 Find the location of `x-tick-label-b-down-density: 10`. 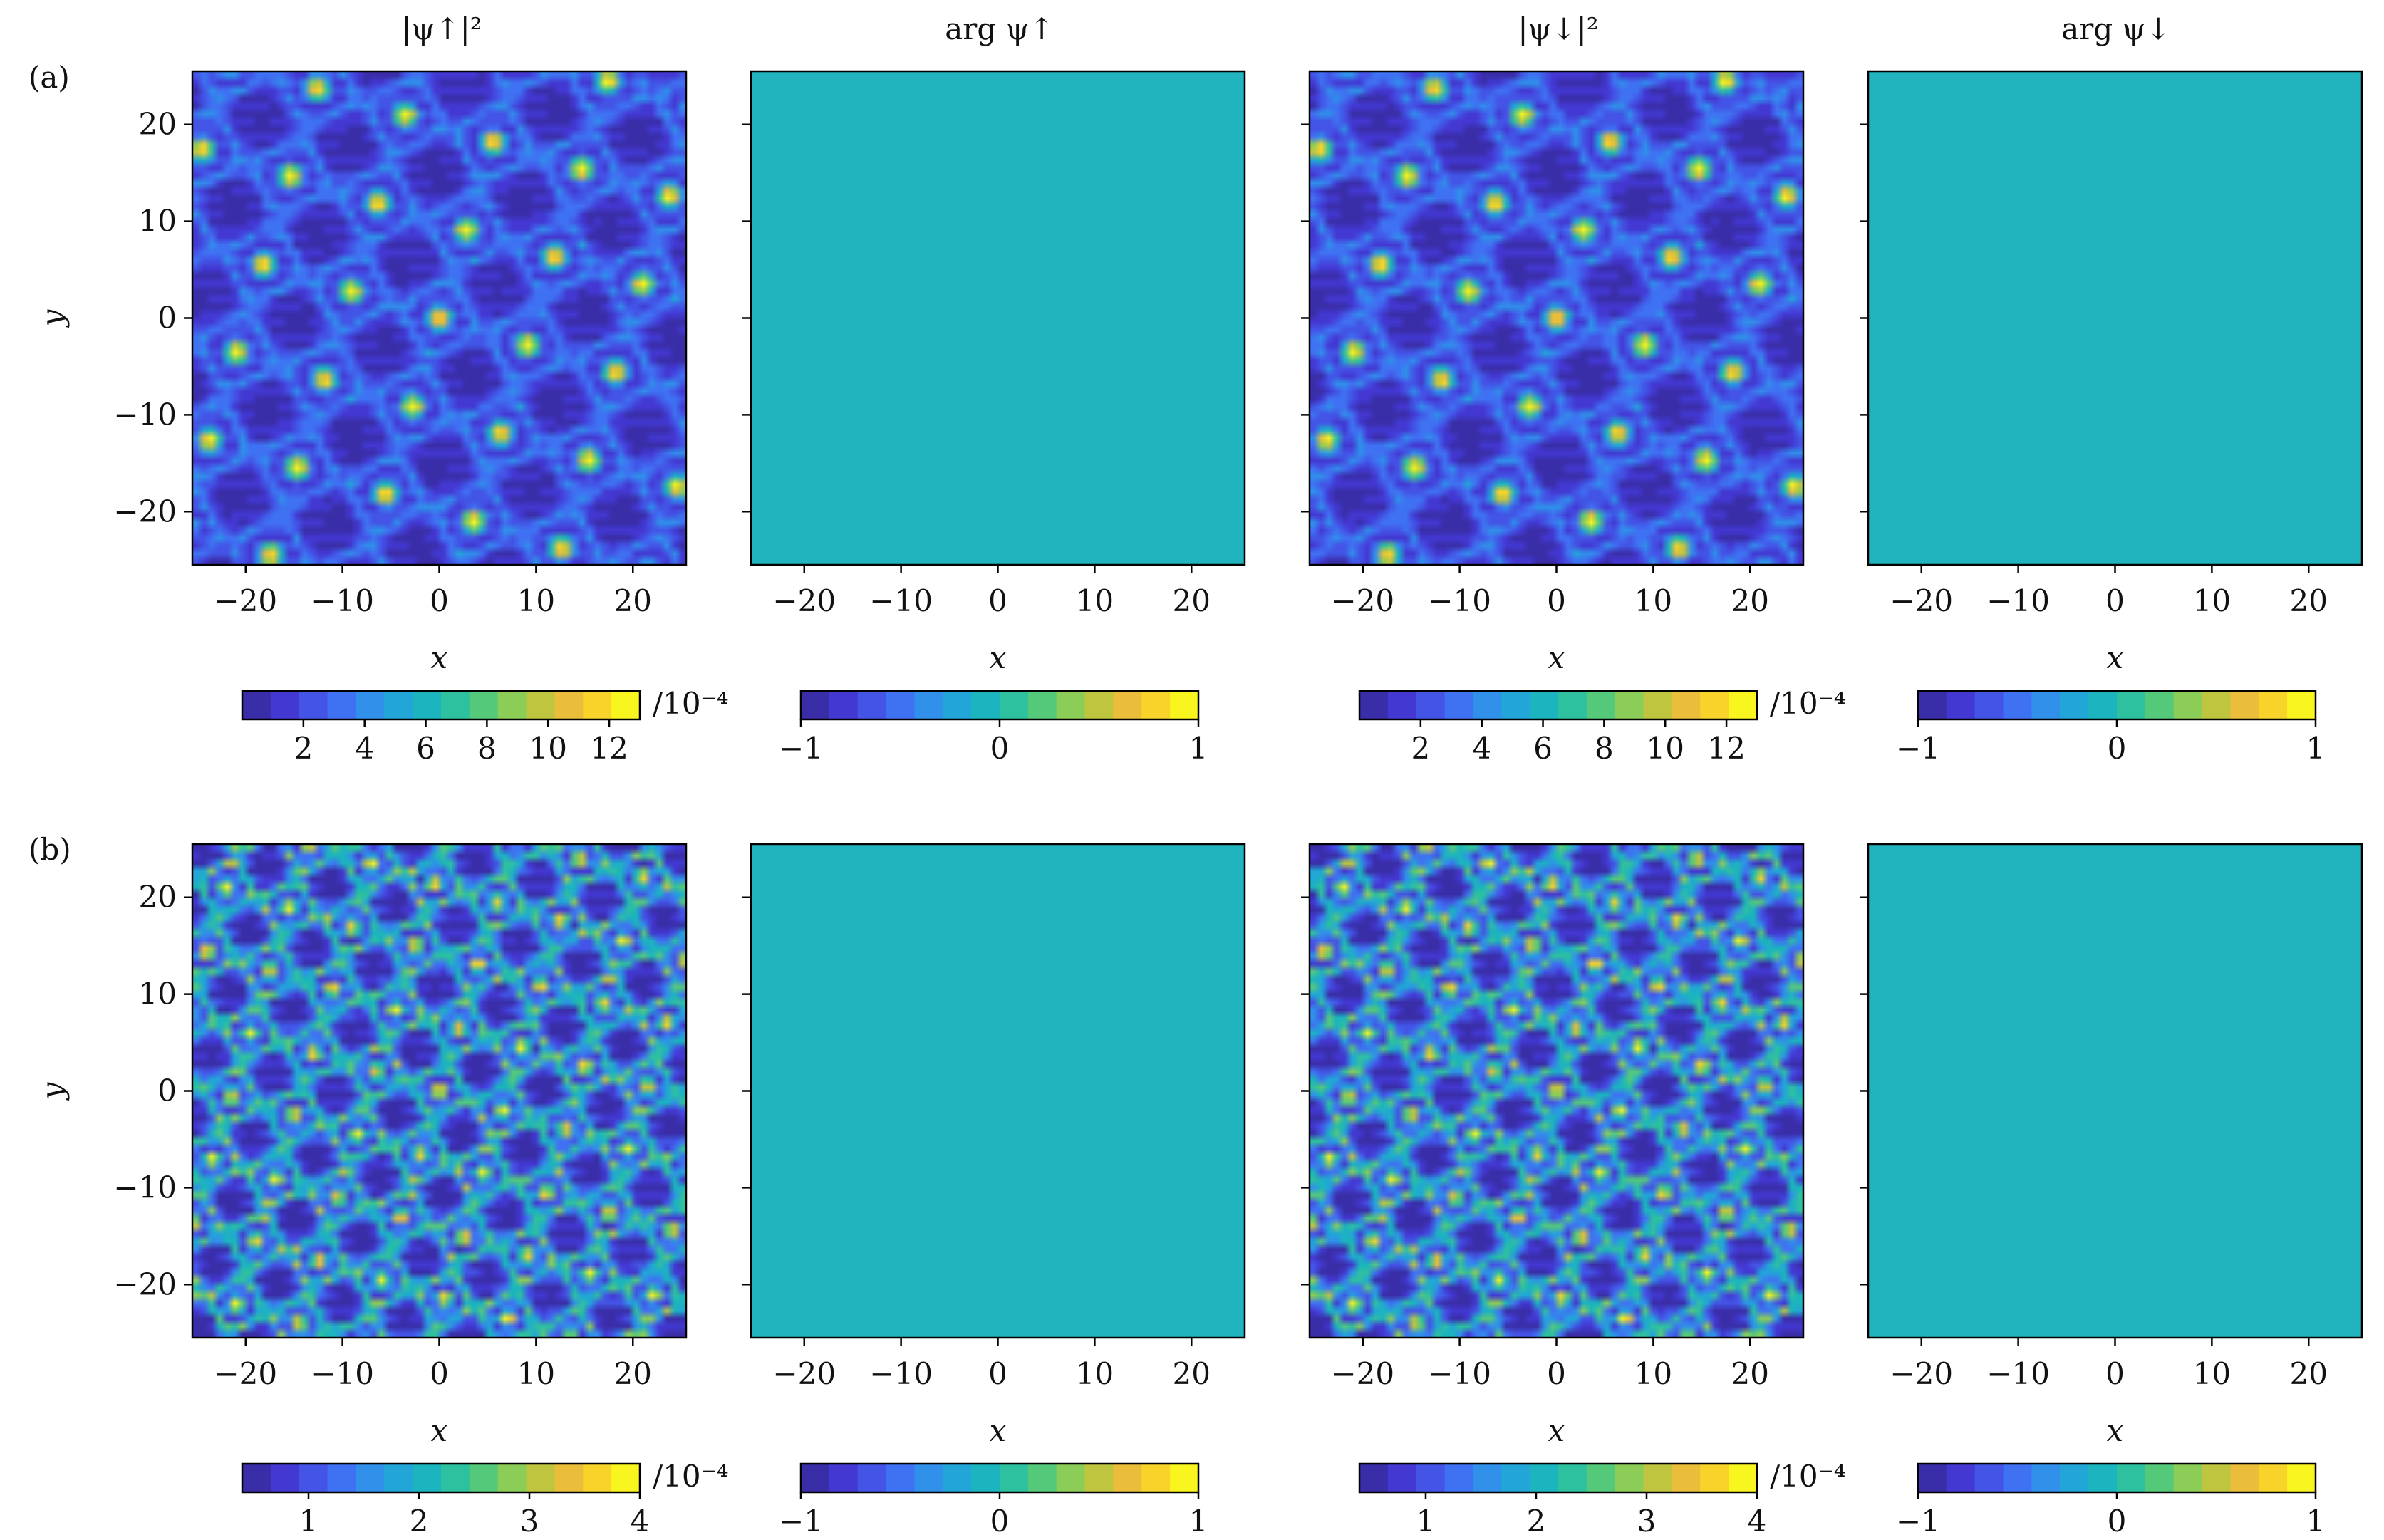

x-tick-label-b-down-density: 10 is located at coordinates (1653, 1373).